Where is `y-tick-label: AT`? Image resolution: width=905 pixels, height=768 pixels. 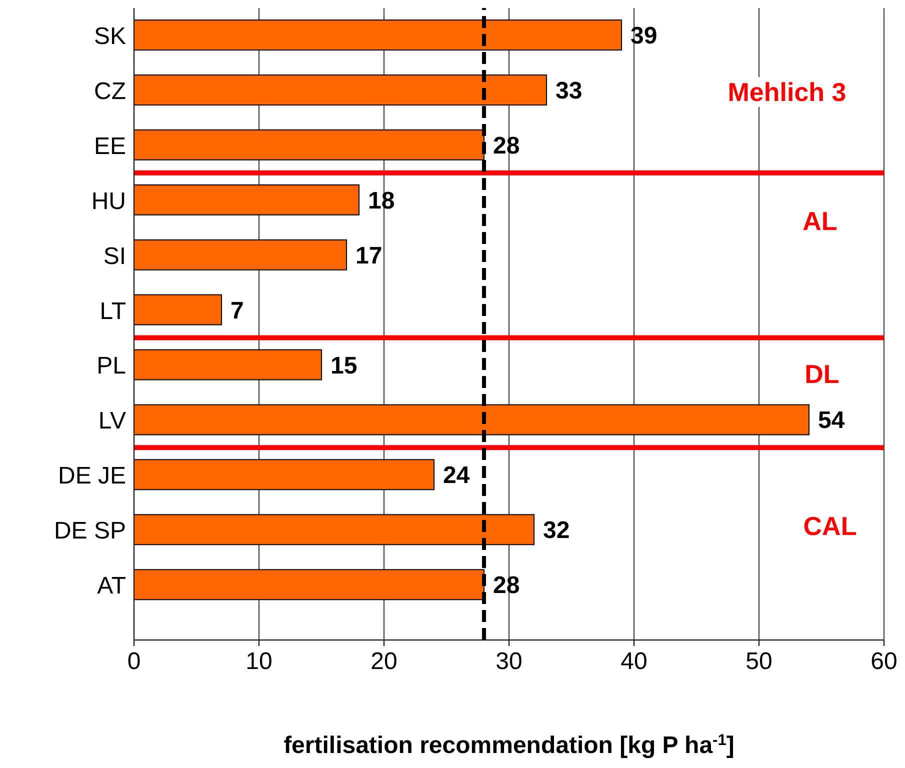
y-tick-label: AT is located at coordinates (111, 586).